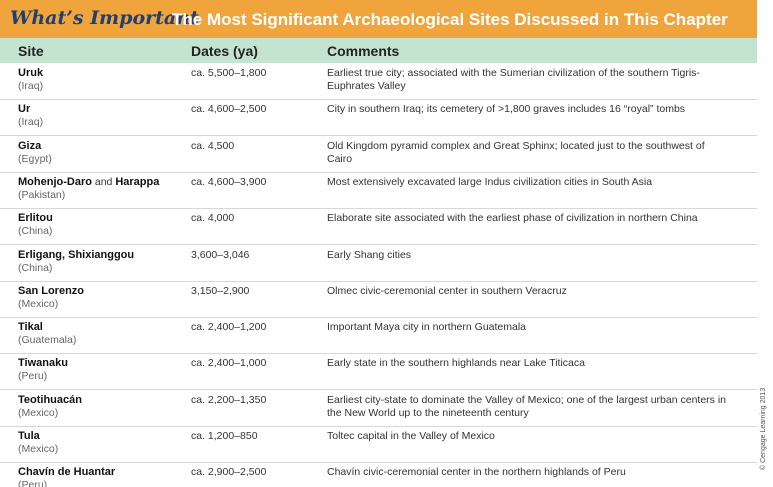 This screenshot has width=773, height=487. I want to click on credit: © Cengage Learning 2013, so click(763, 428).